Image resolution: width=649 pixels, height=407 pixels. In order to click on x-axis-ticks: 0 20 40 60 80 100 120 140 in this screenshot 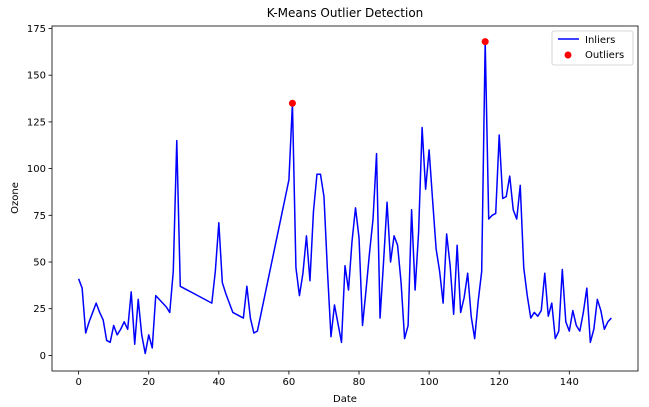, I will do `click(327, 379)`.